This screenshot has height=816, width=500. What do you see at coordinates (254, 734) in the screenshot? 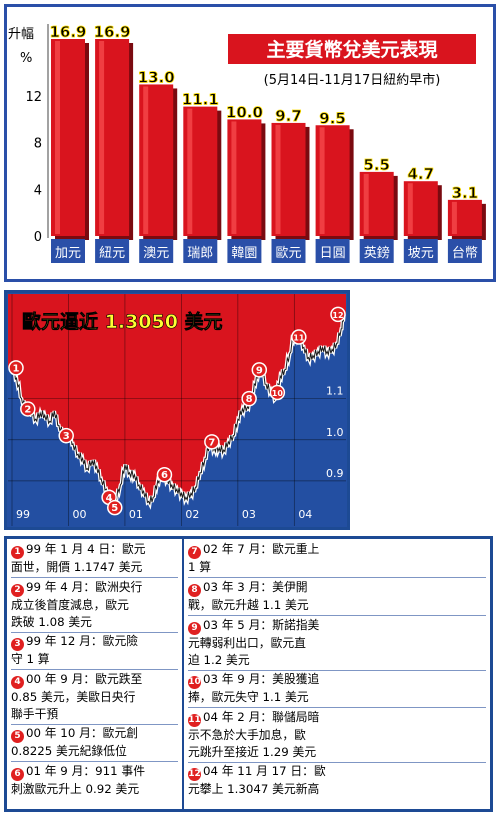
I see `event-note-text: 04 年 2 月：聯儲局暗 示不急於大手加息，歐 元跳升至接近 1.29 美元` at bounding box center [254, 734].